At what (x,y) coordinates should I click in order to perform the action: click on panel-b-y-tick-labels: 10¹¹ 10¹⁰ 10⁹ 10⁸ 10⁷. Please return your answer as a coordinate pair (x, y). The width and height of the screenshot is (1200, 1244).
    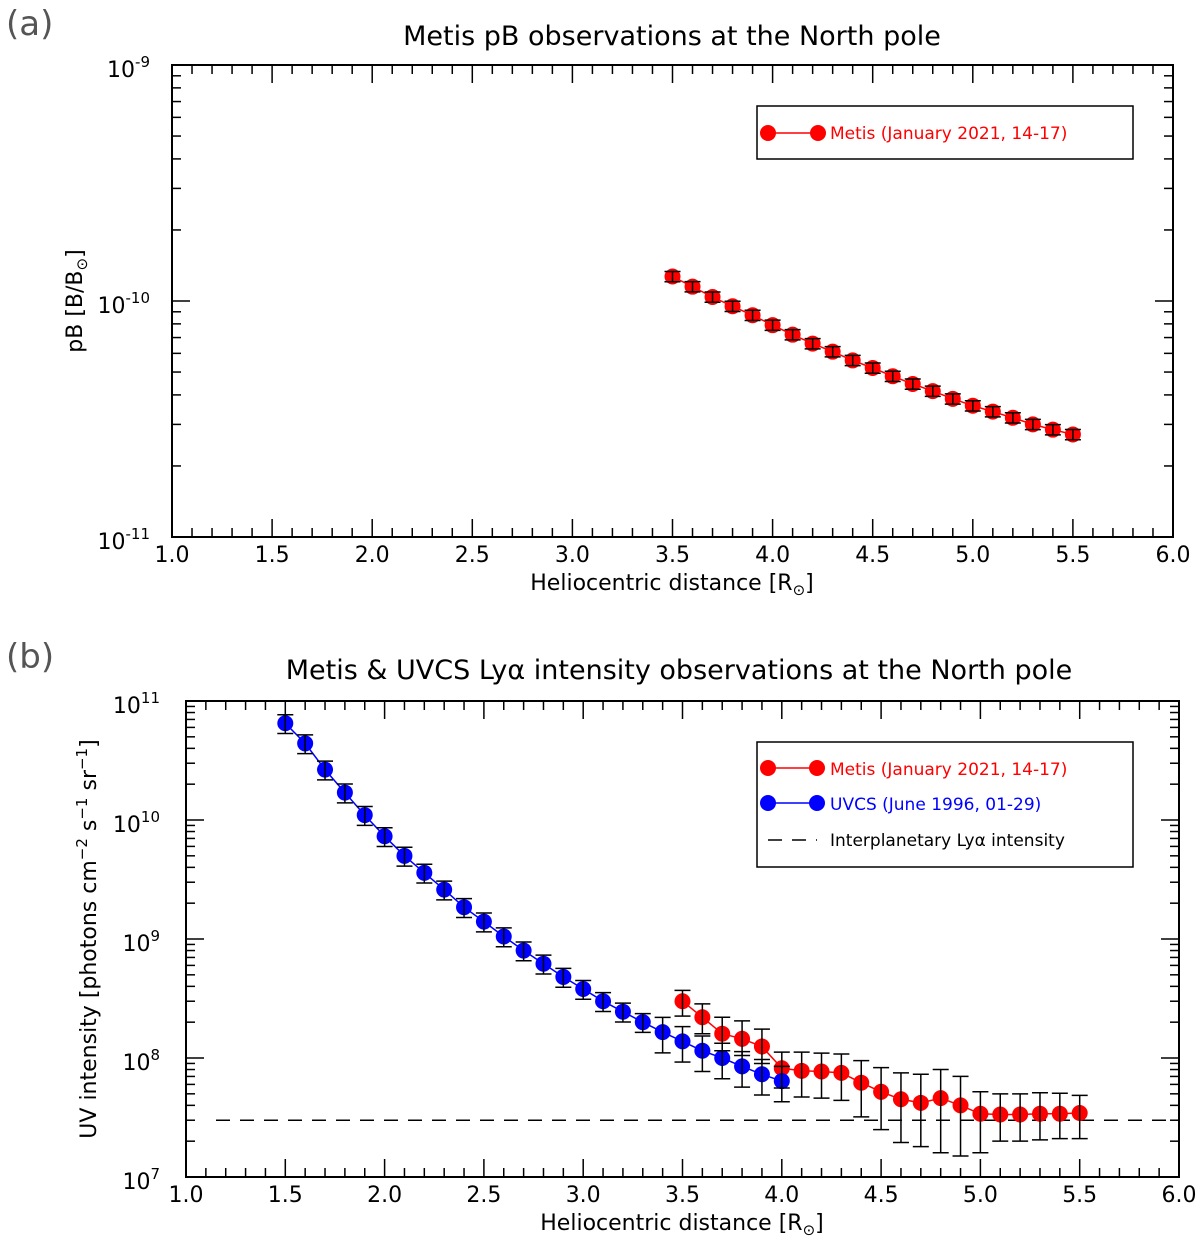
    Looking at the image, I should click on (136, 942).